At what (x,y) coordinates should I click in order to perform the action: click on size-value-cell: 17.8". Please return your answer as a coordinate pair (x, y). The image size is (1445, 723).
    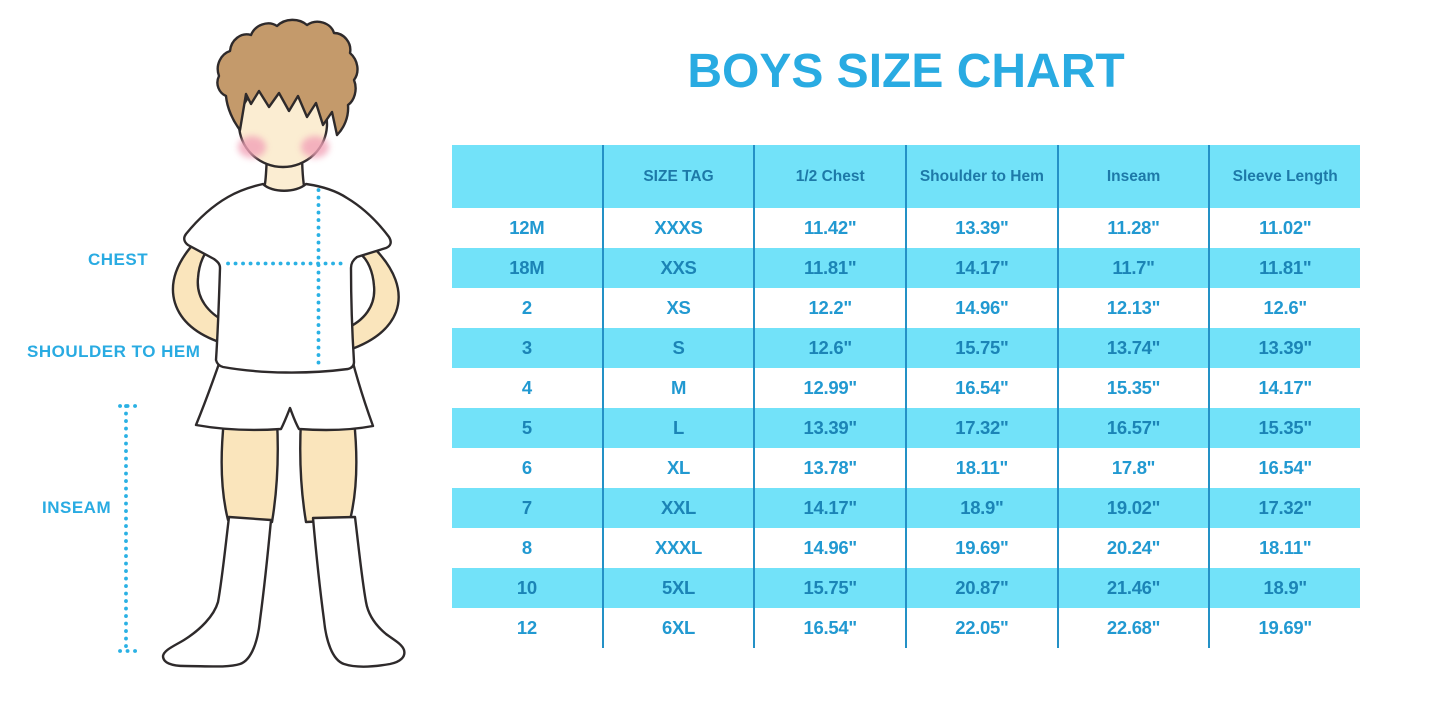
    Looking at the image, I should click on (1135, 468).